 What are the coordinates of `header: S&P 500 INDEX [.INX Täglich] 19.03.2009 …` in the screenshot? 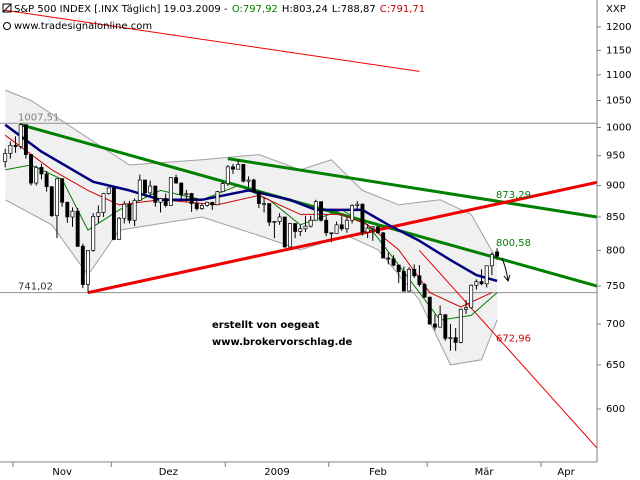 It's located at (219, 9).